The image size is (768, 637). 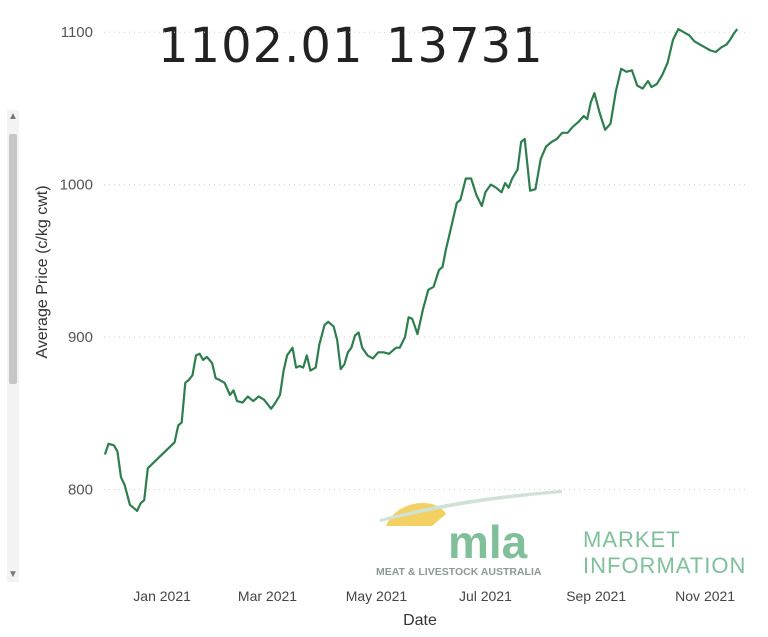 I want to click on mla-brand-text: mla, so click(x=488, y=542).